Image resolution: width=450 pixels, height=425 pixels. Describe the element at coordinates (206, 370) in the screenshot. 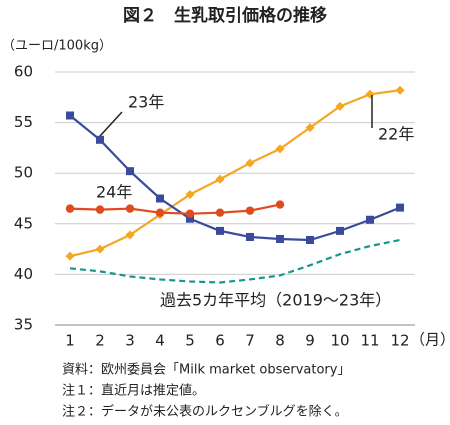

I see `note: 資料：欧州委員会「Milk market observatory」` at that location.